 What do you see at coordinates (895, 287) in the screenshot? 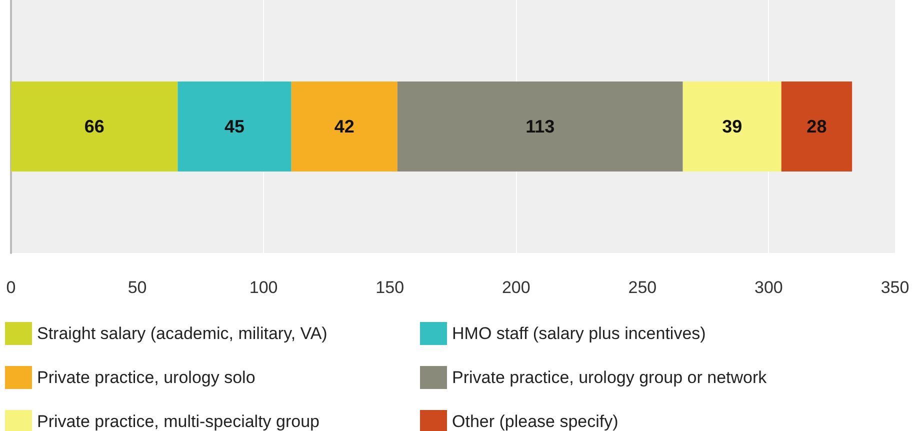
I see `x-tick-label: 350` at bounding box center [895, 287].